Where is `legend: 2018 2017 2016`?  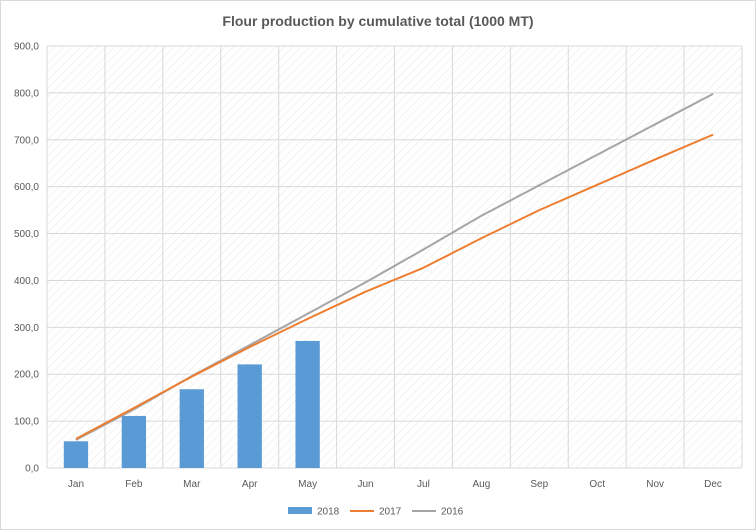
legend: 2018 2017 2016 is located at coordinates (376, 512).